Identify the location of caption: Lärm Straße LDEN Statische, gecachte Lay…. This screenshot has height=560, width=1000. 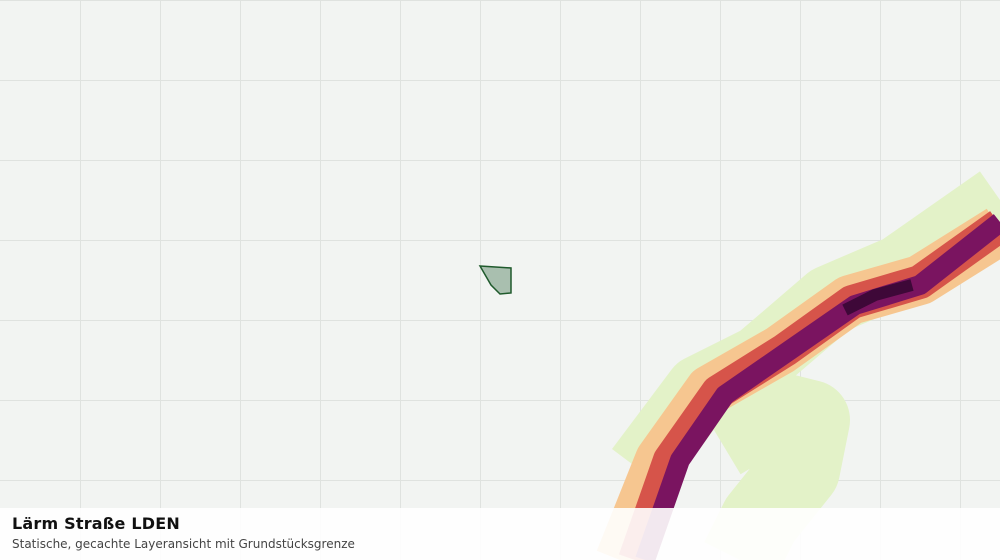
(500, 534).